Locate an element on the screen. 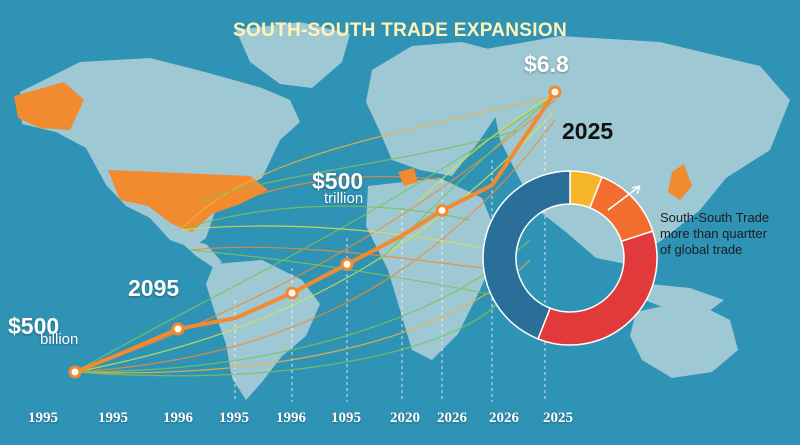  central-america is located at coordinates (199, 253).